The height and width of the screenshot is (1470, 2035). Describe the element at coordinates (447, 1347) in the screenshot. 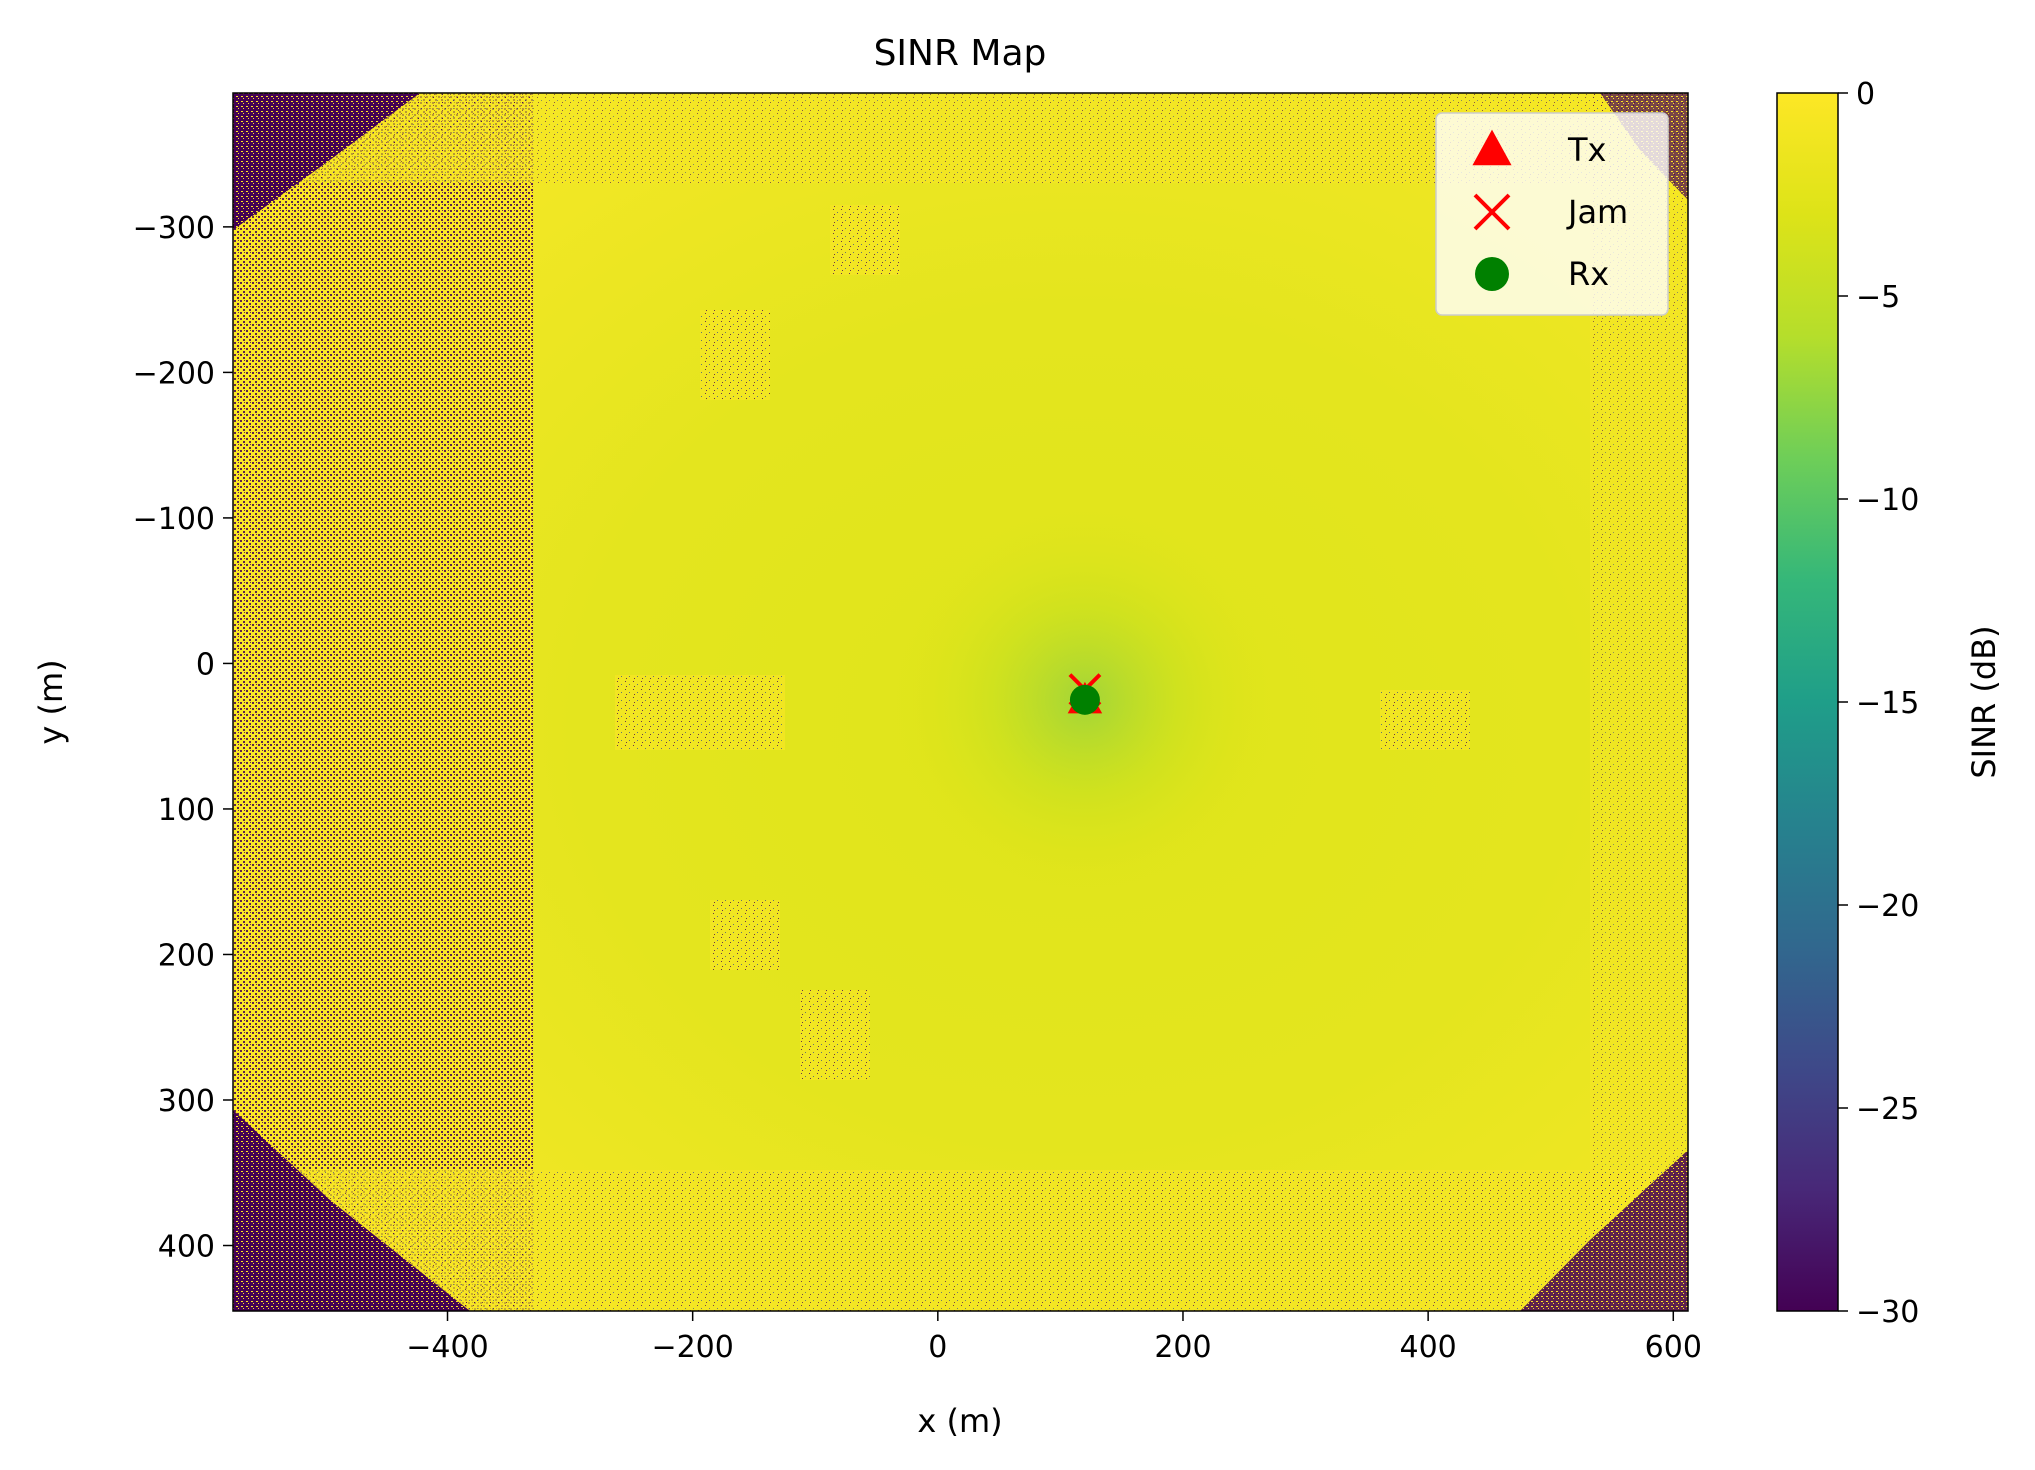

I see `x-tick-label: −400` at that location.